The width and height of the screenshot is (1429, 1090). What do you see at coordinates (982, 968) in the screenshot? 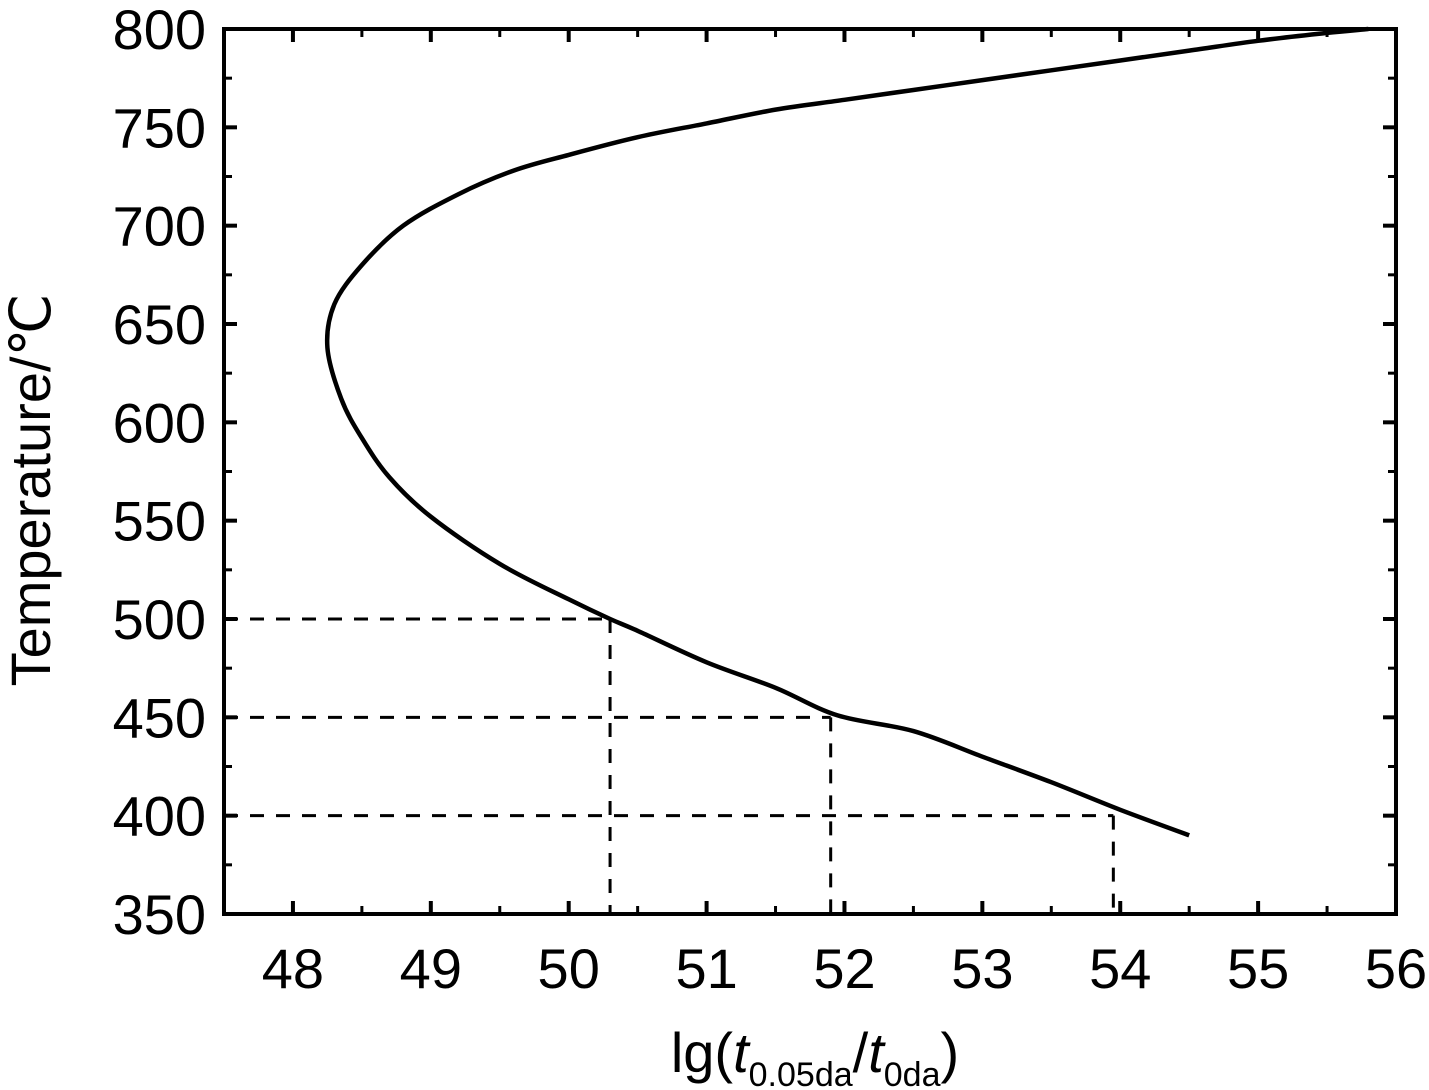
I see `x-tick-label-5: 53` at bounding box center [982, 968].